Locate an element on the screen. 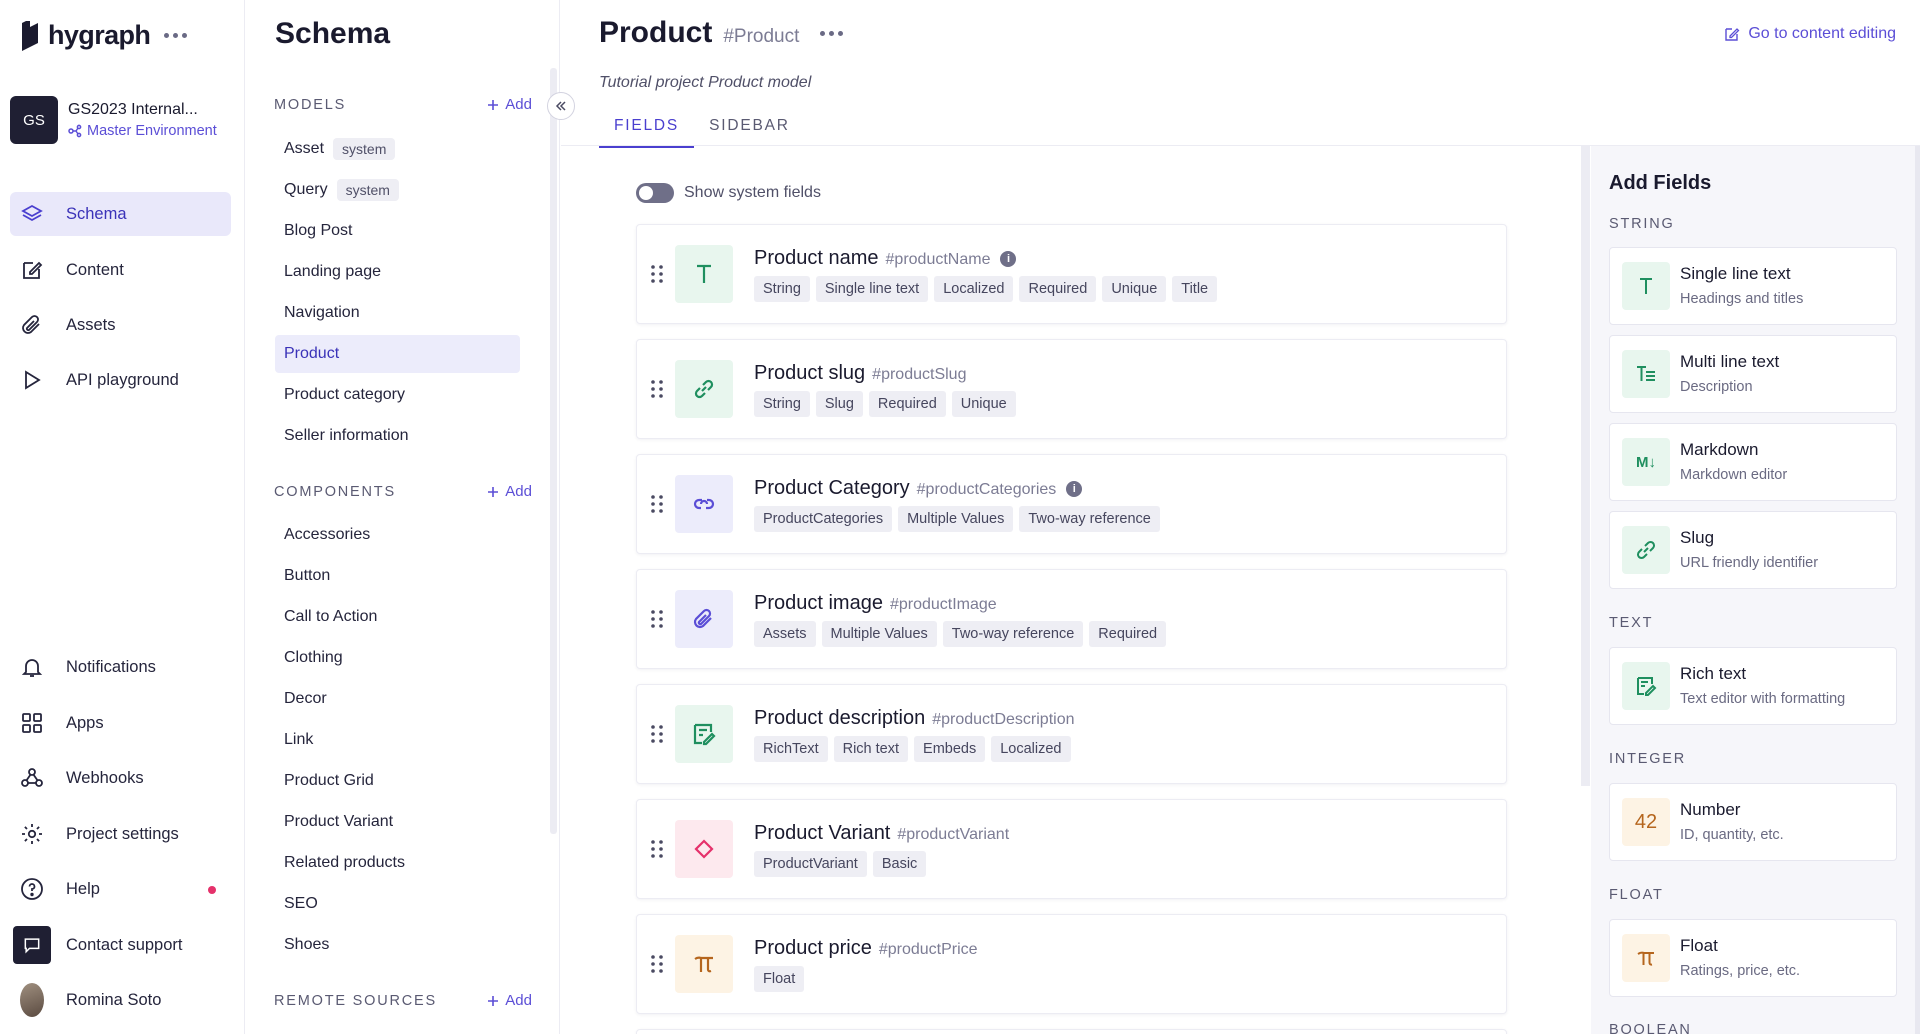  schema-scrollbar is located at coordinates (553, 451).